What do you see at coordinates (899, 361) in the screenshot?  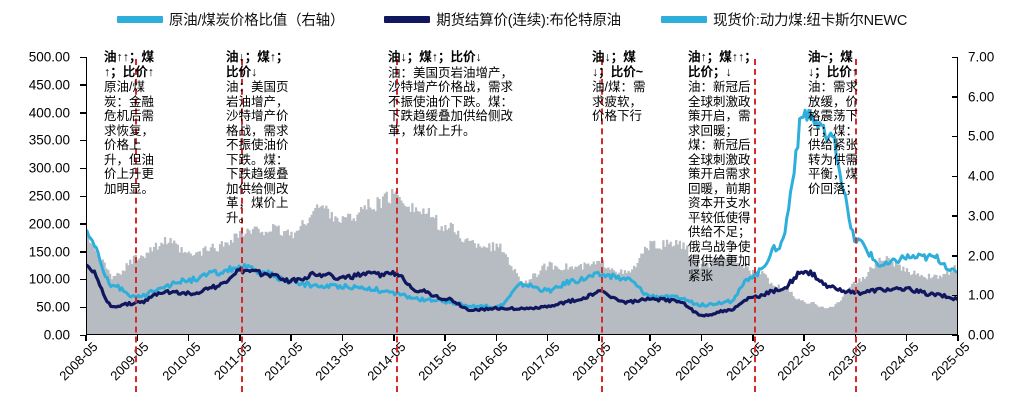 I see `x-axis-tick-label: 2024-05` at bounding box center [899, 361].